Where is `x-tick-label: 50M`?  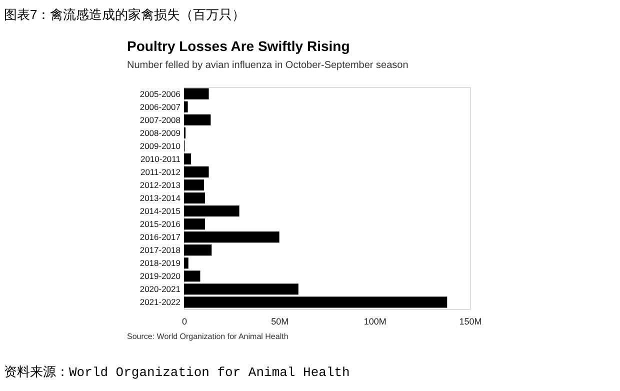
x-tick-label: 50M is located at coordinates (280, 321).